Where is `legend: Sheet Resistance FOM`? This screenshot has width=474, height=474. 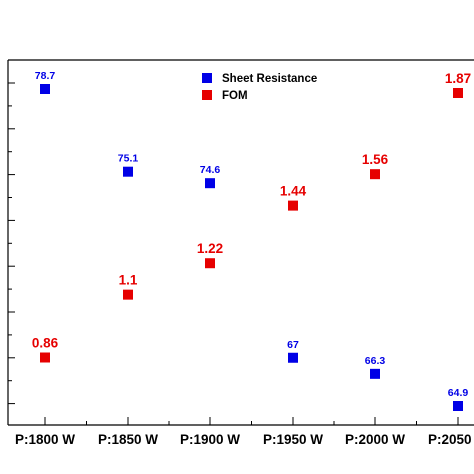
legend: Sheet Resistance FOM is located at coordinates (259, 87).